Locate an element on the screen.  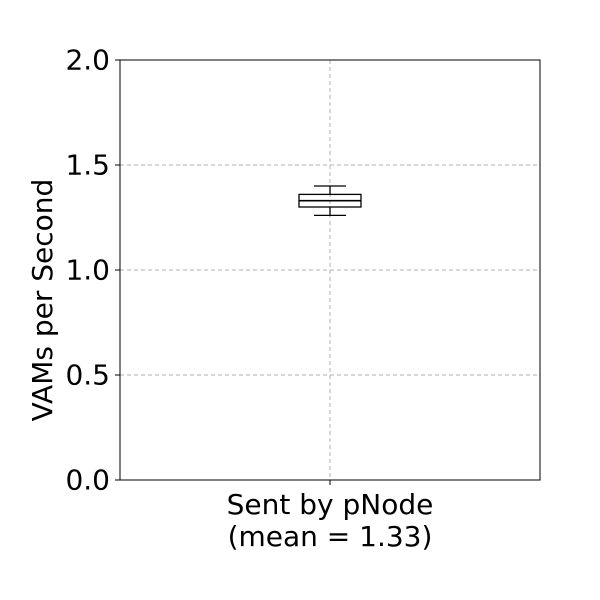
x-tick-label: Sent by pNode is located at coordinates (330, 504).